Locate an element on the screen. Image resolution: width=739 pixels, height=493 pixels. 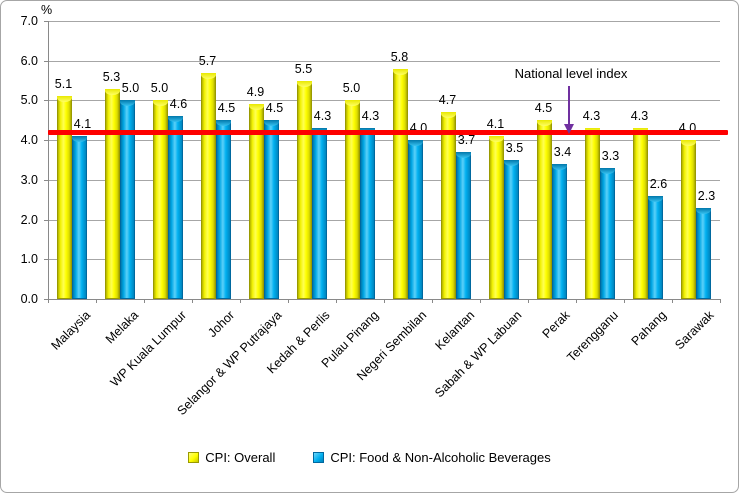
legend-swatch-overall is located at coordinates (194, 457).